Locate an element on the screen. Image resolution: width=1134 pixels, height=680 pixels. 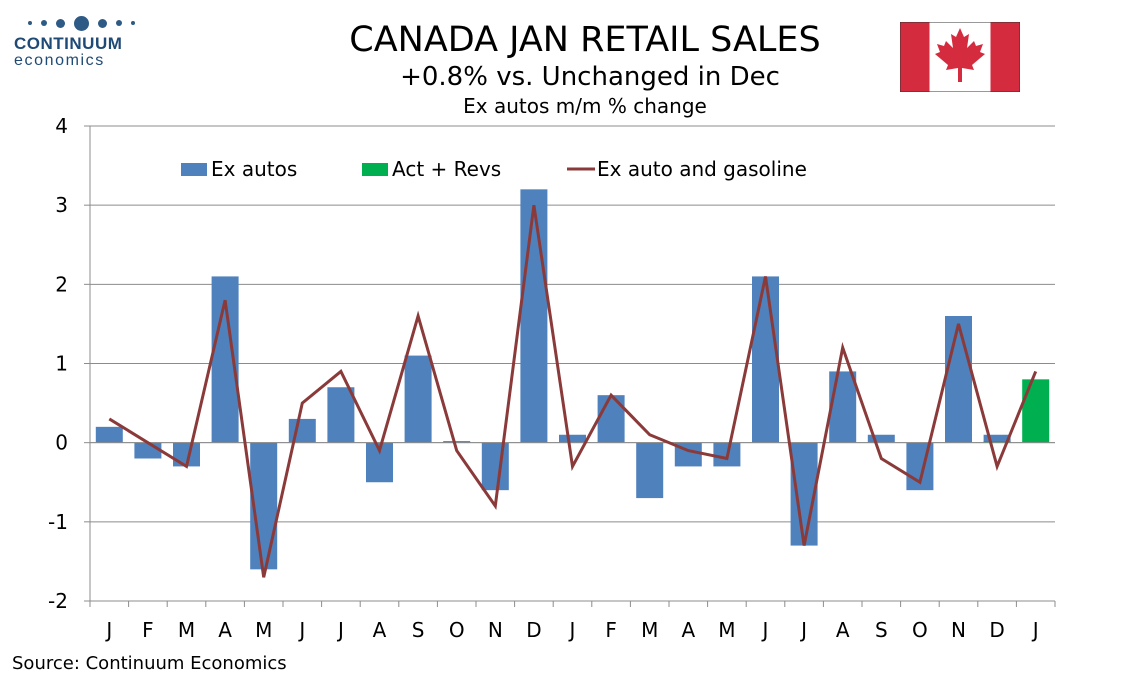
legend-act-revs-swatch is located at coordinates (375, 169).